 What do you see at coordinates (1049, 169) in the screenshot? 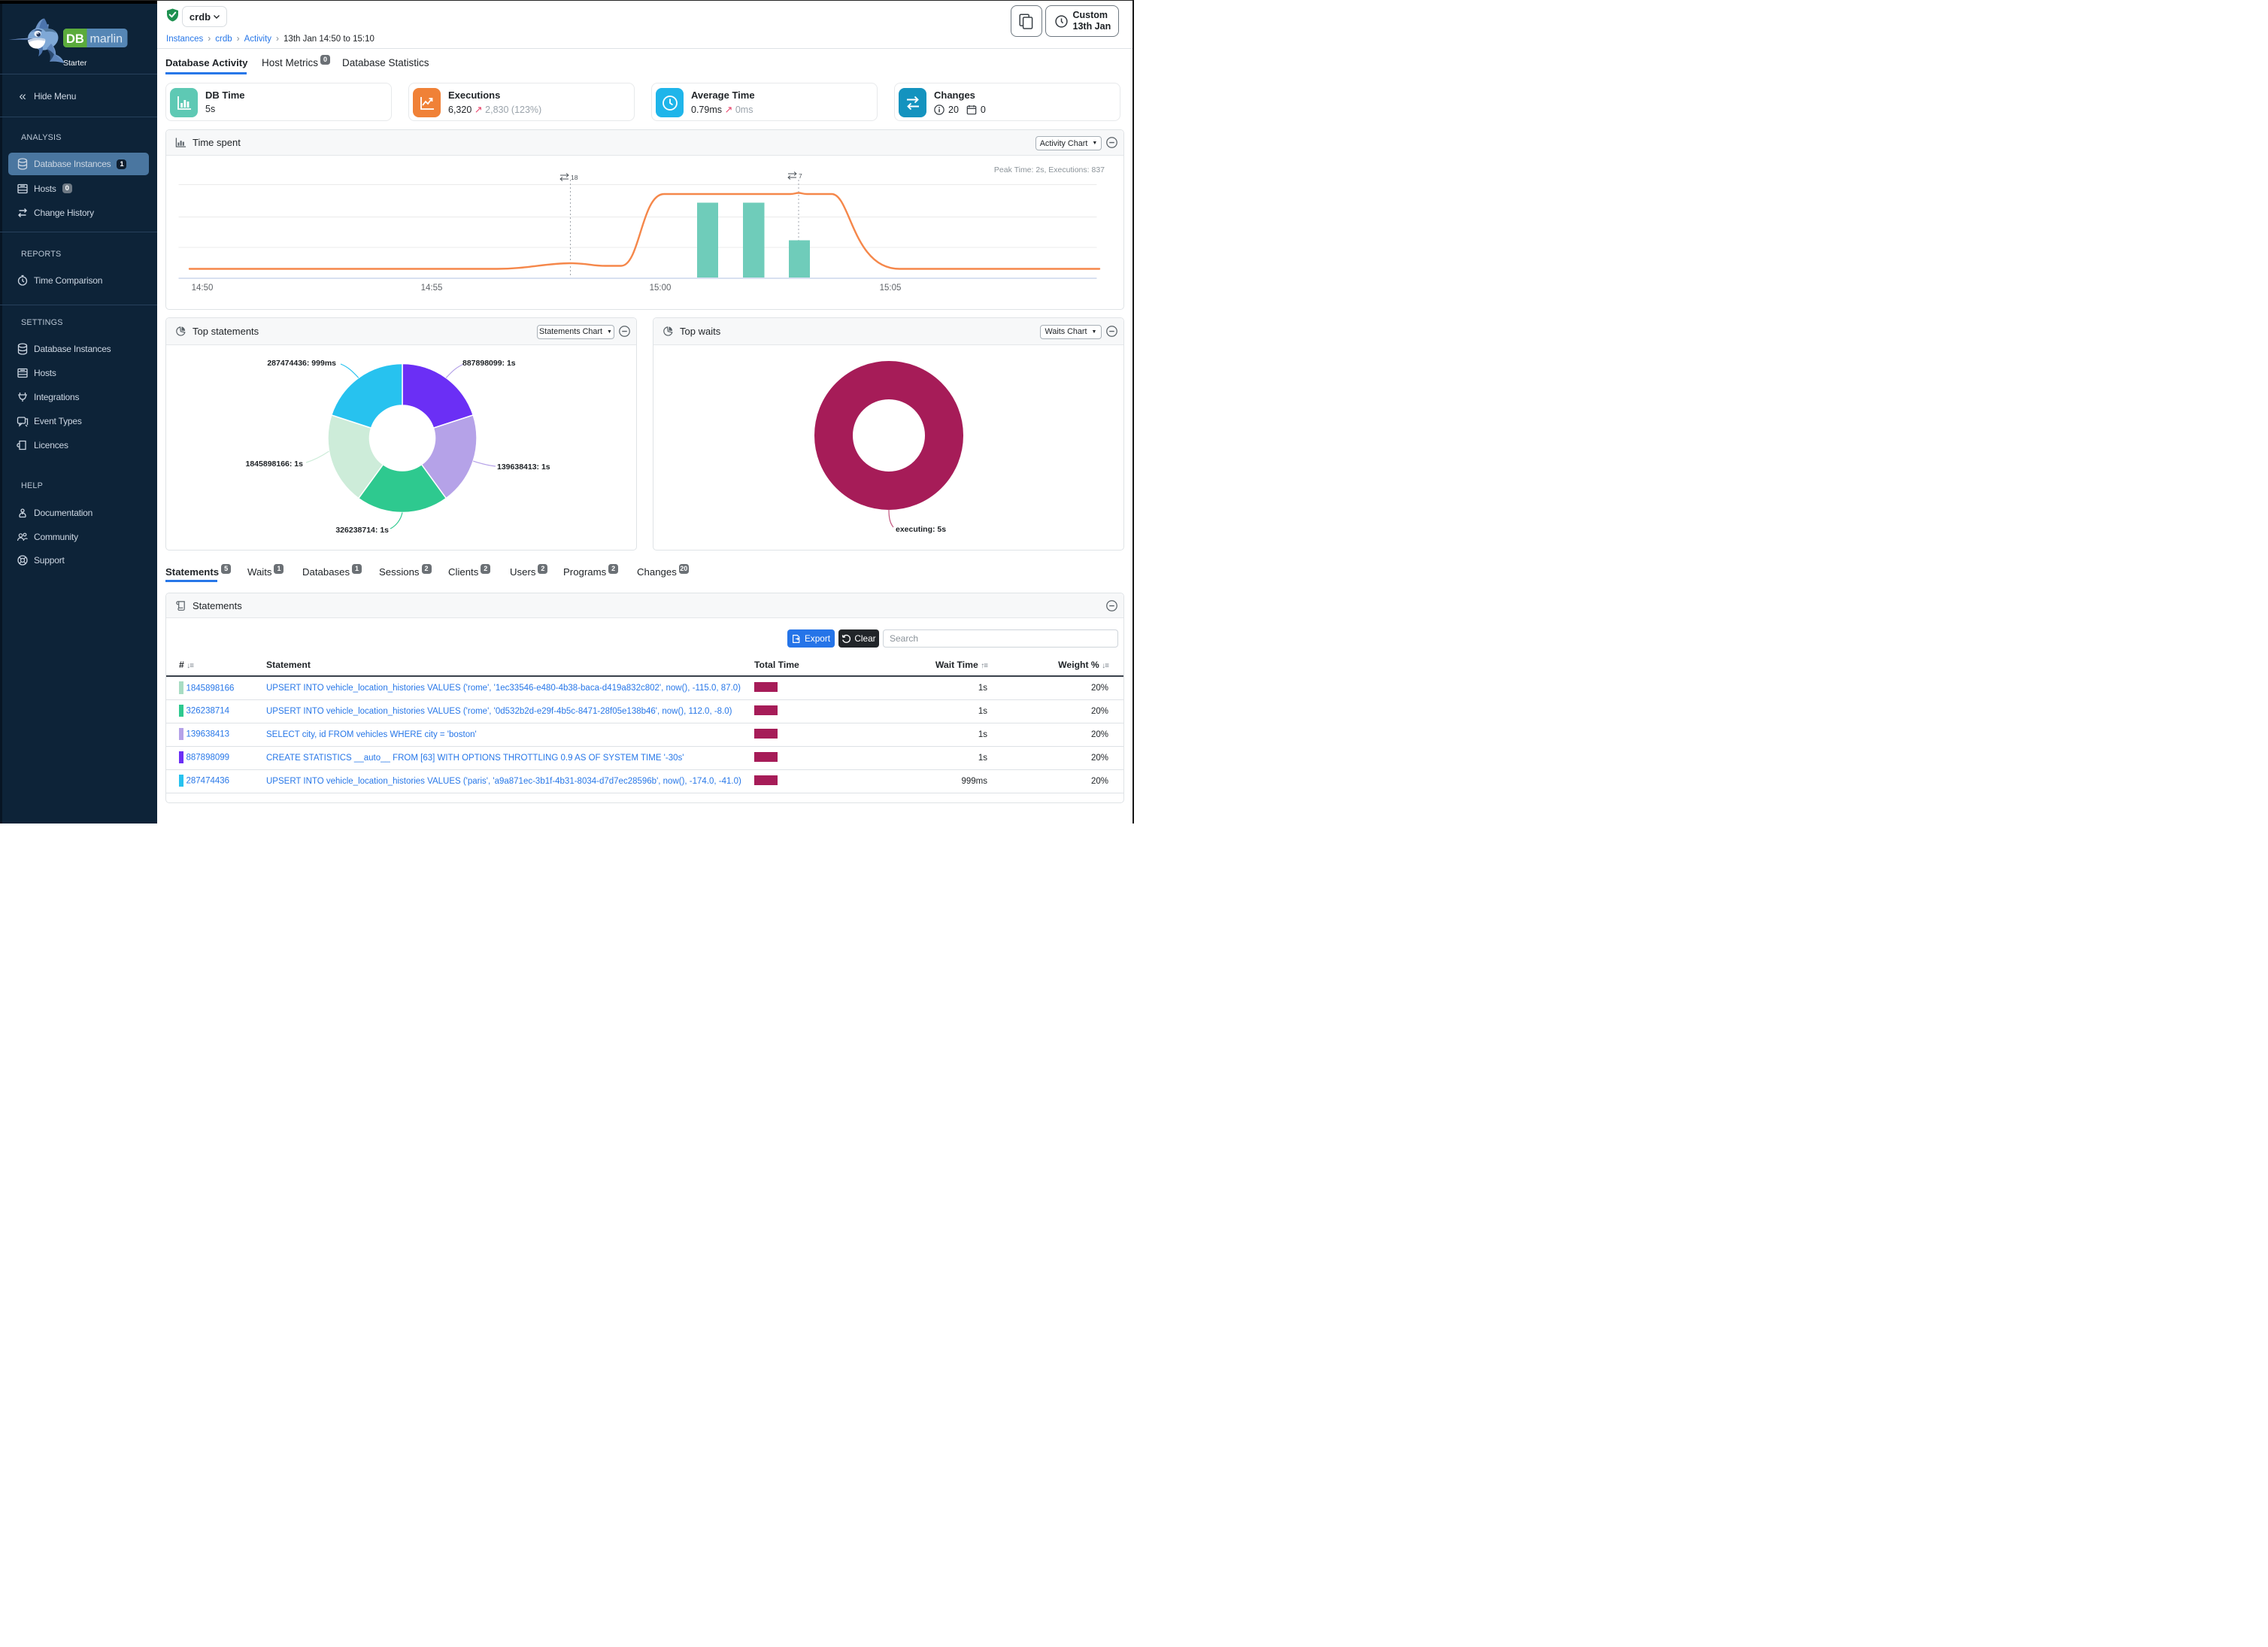
I see `svg-text: Peak Time: 2s, Executions: 837` at bounding box center [1049, 169].